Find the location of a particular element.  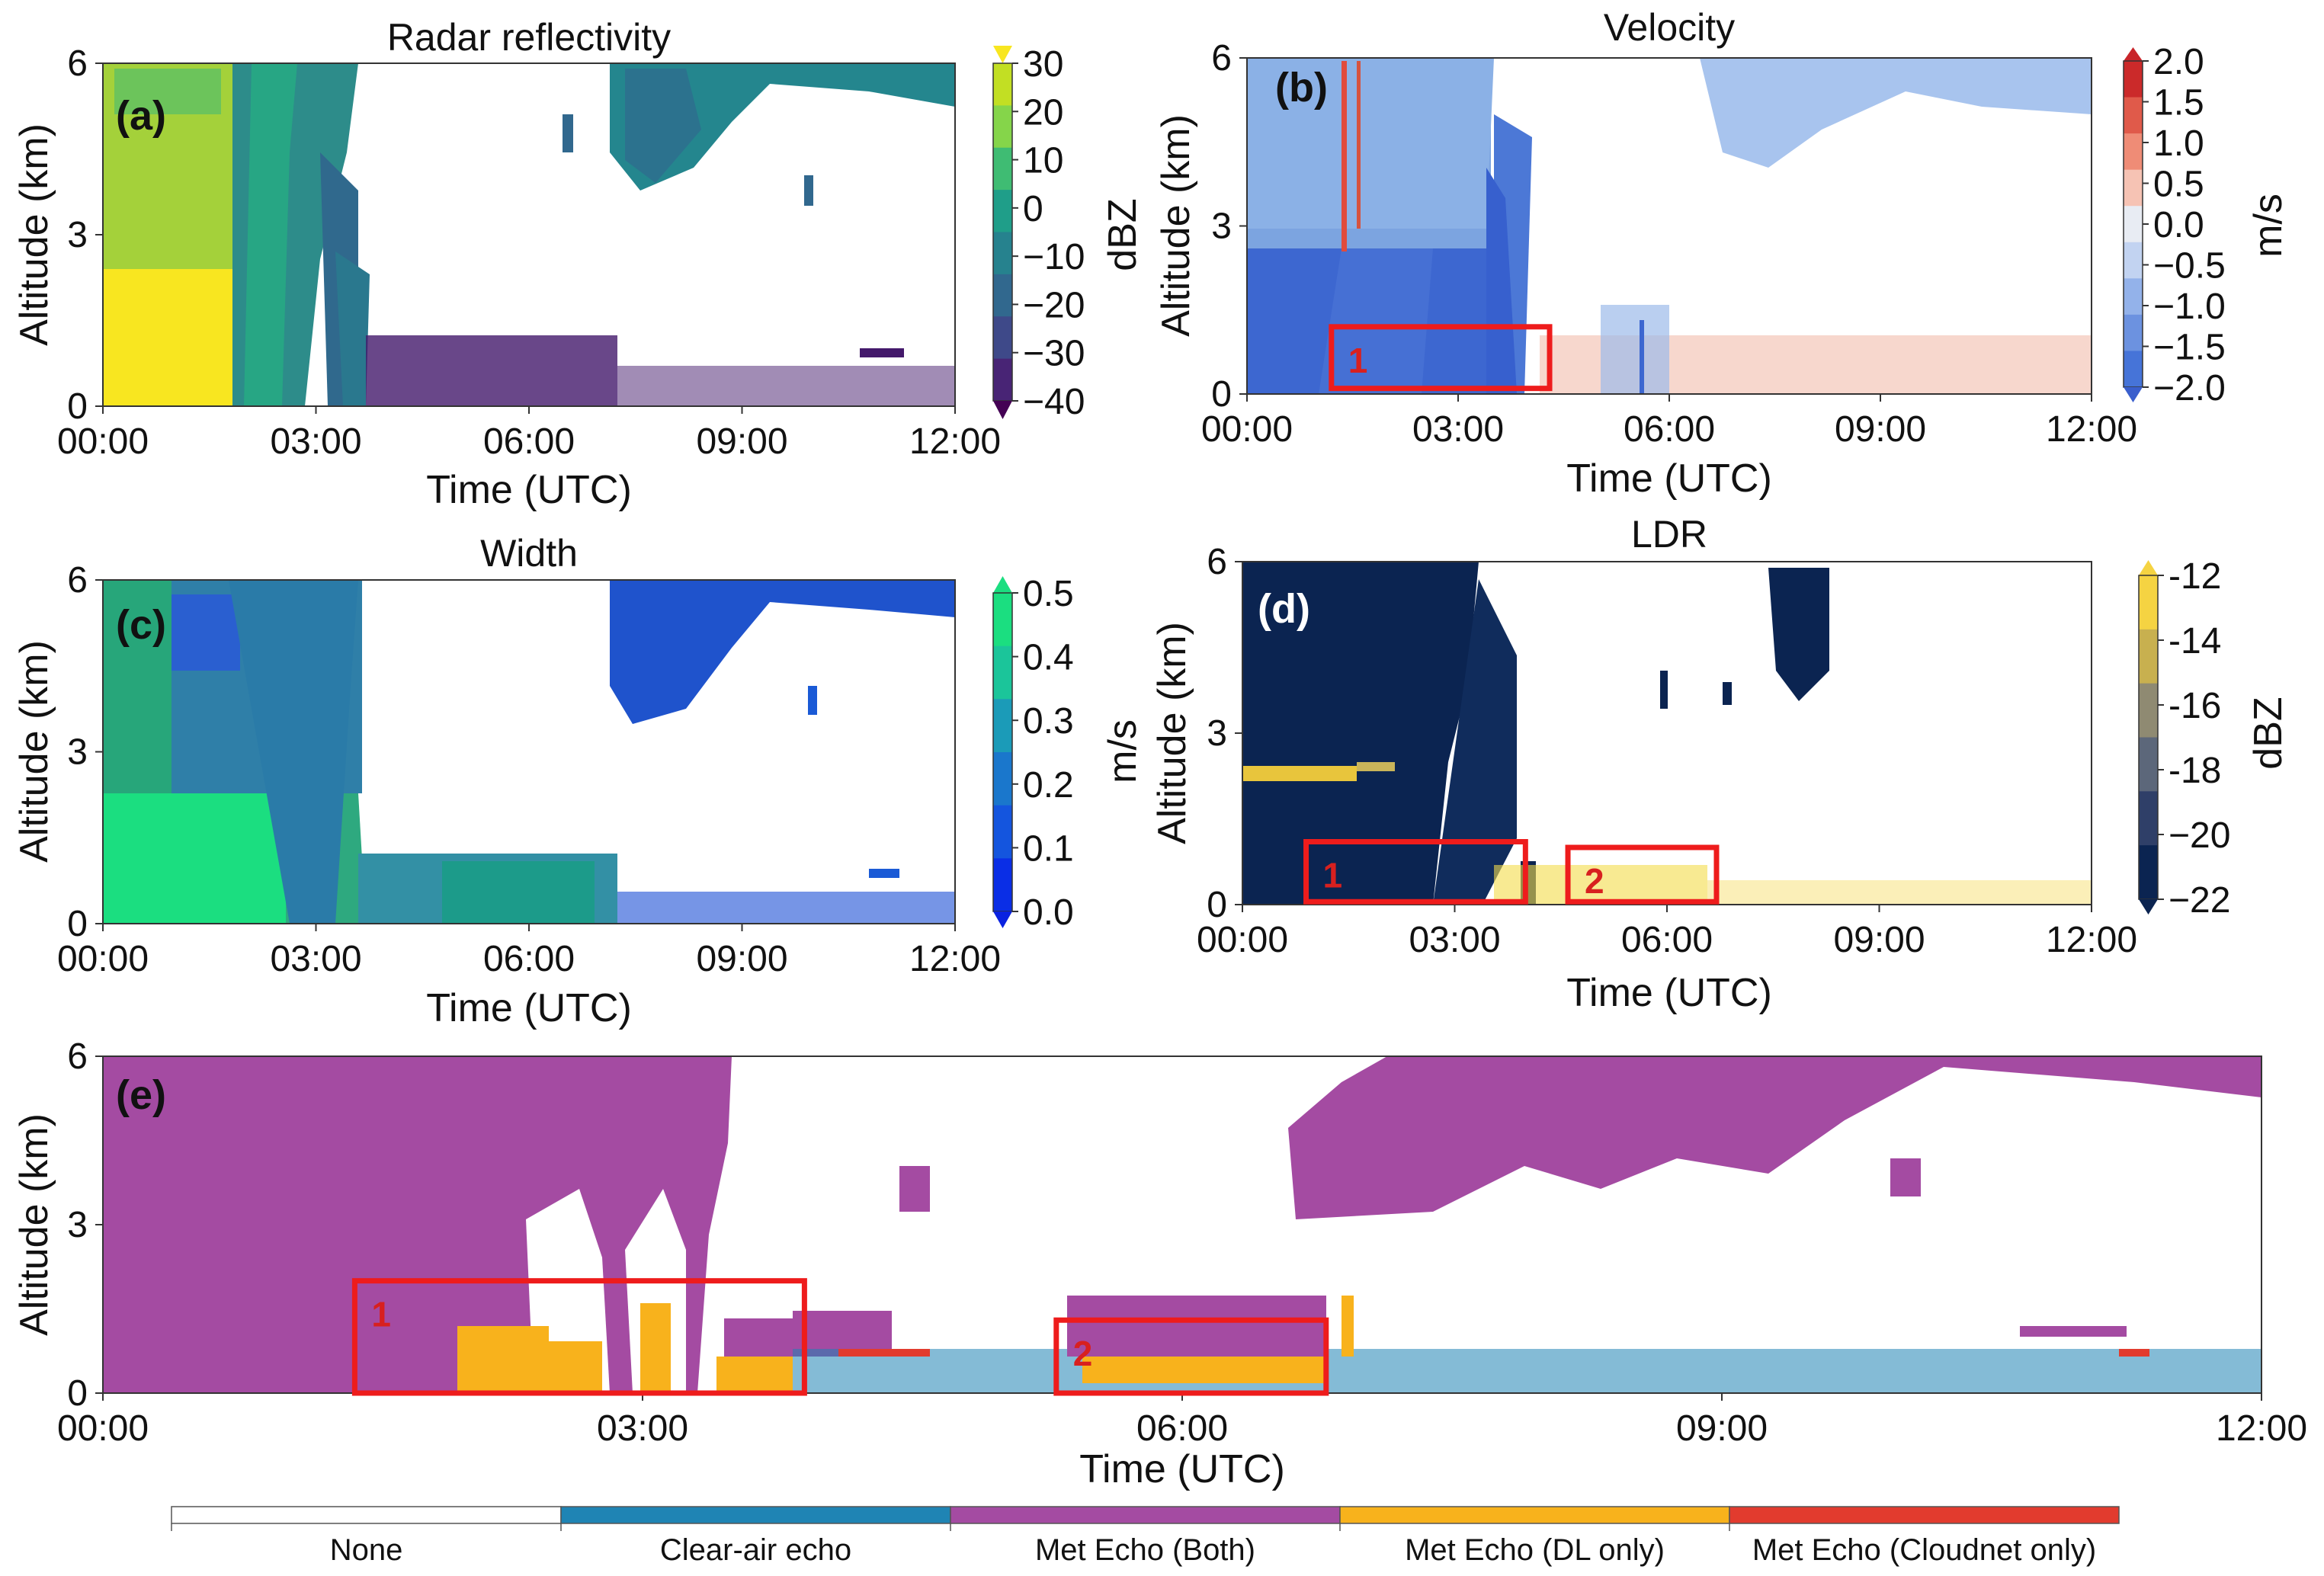

panel-b-ylabel: Altitude (km) is located at coordinates (1176, 225).